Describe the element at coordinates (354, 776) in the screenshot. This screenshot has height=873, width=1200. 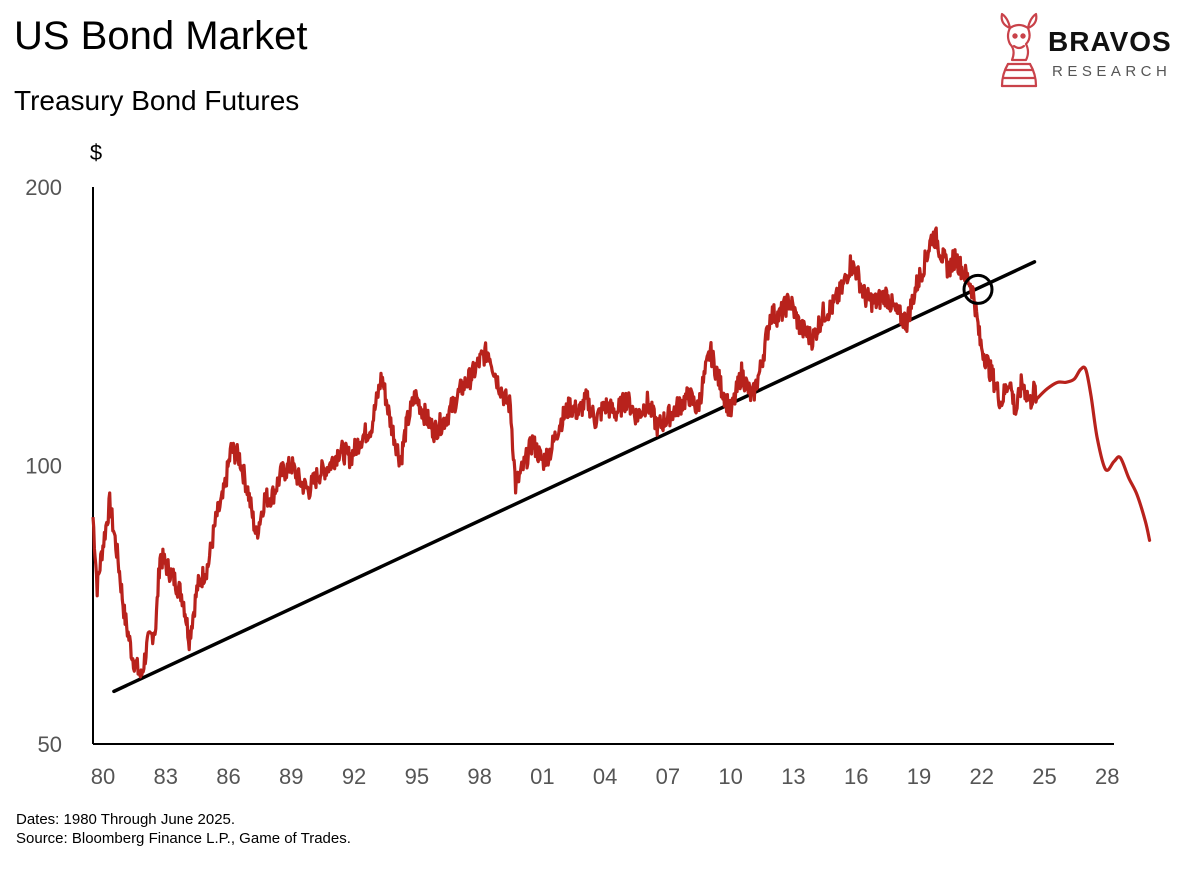
I see `x-tick-label: 92` at that location.